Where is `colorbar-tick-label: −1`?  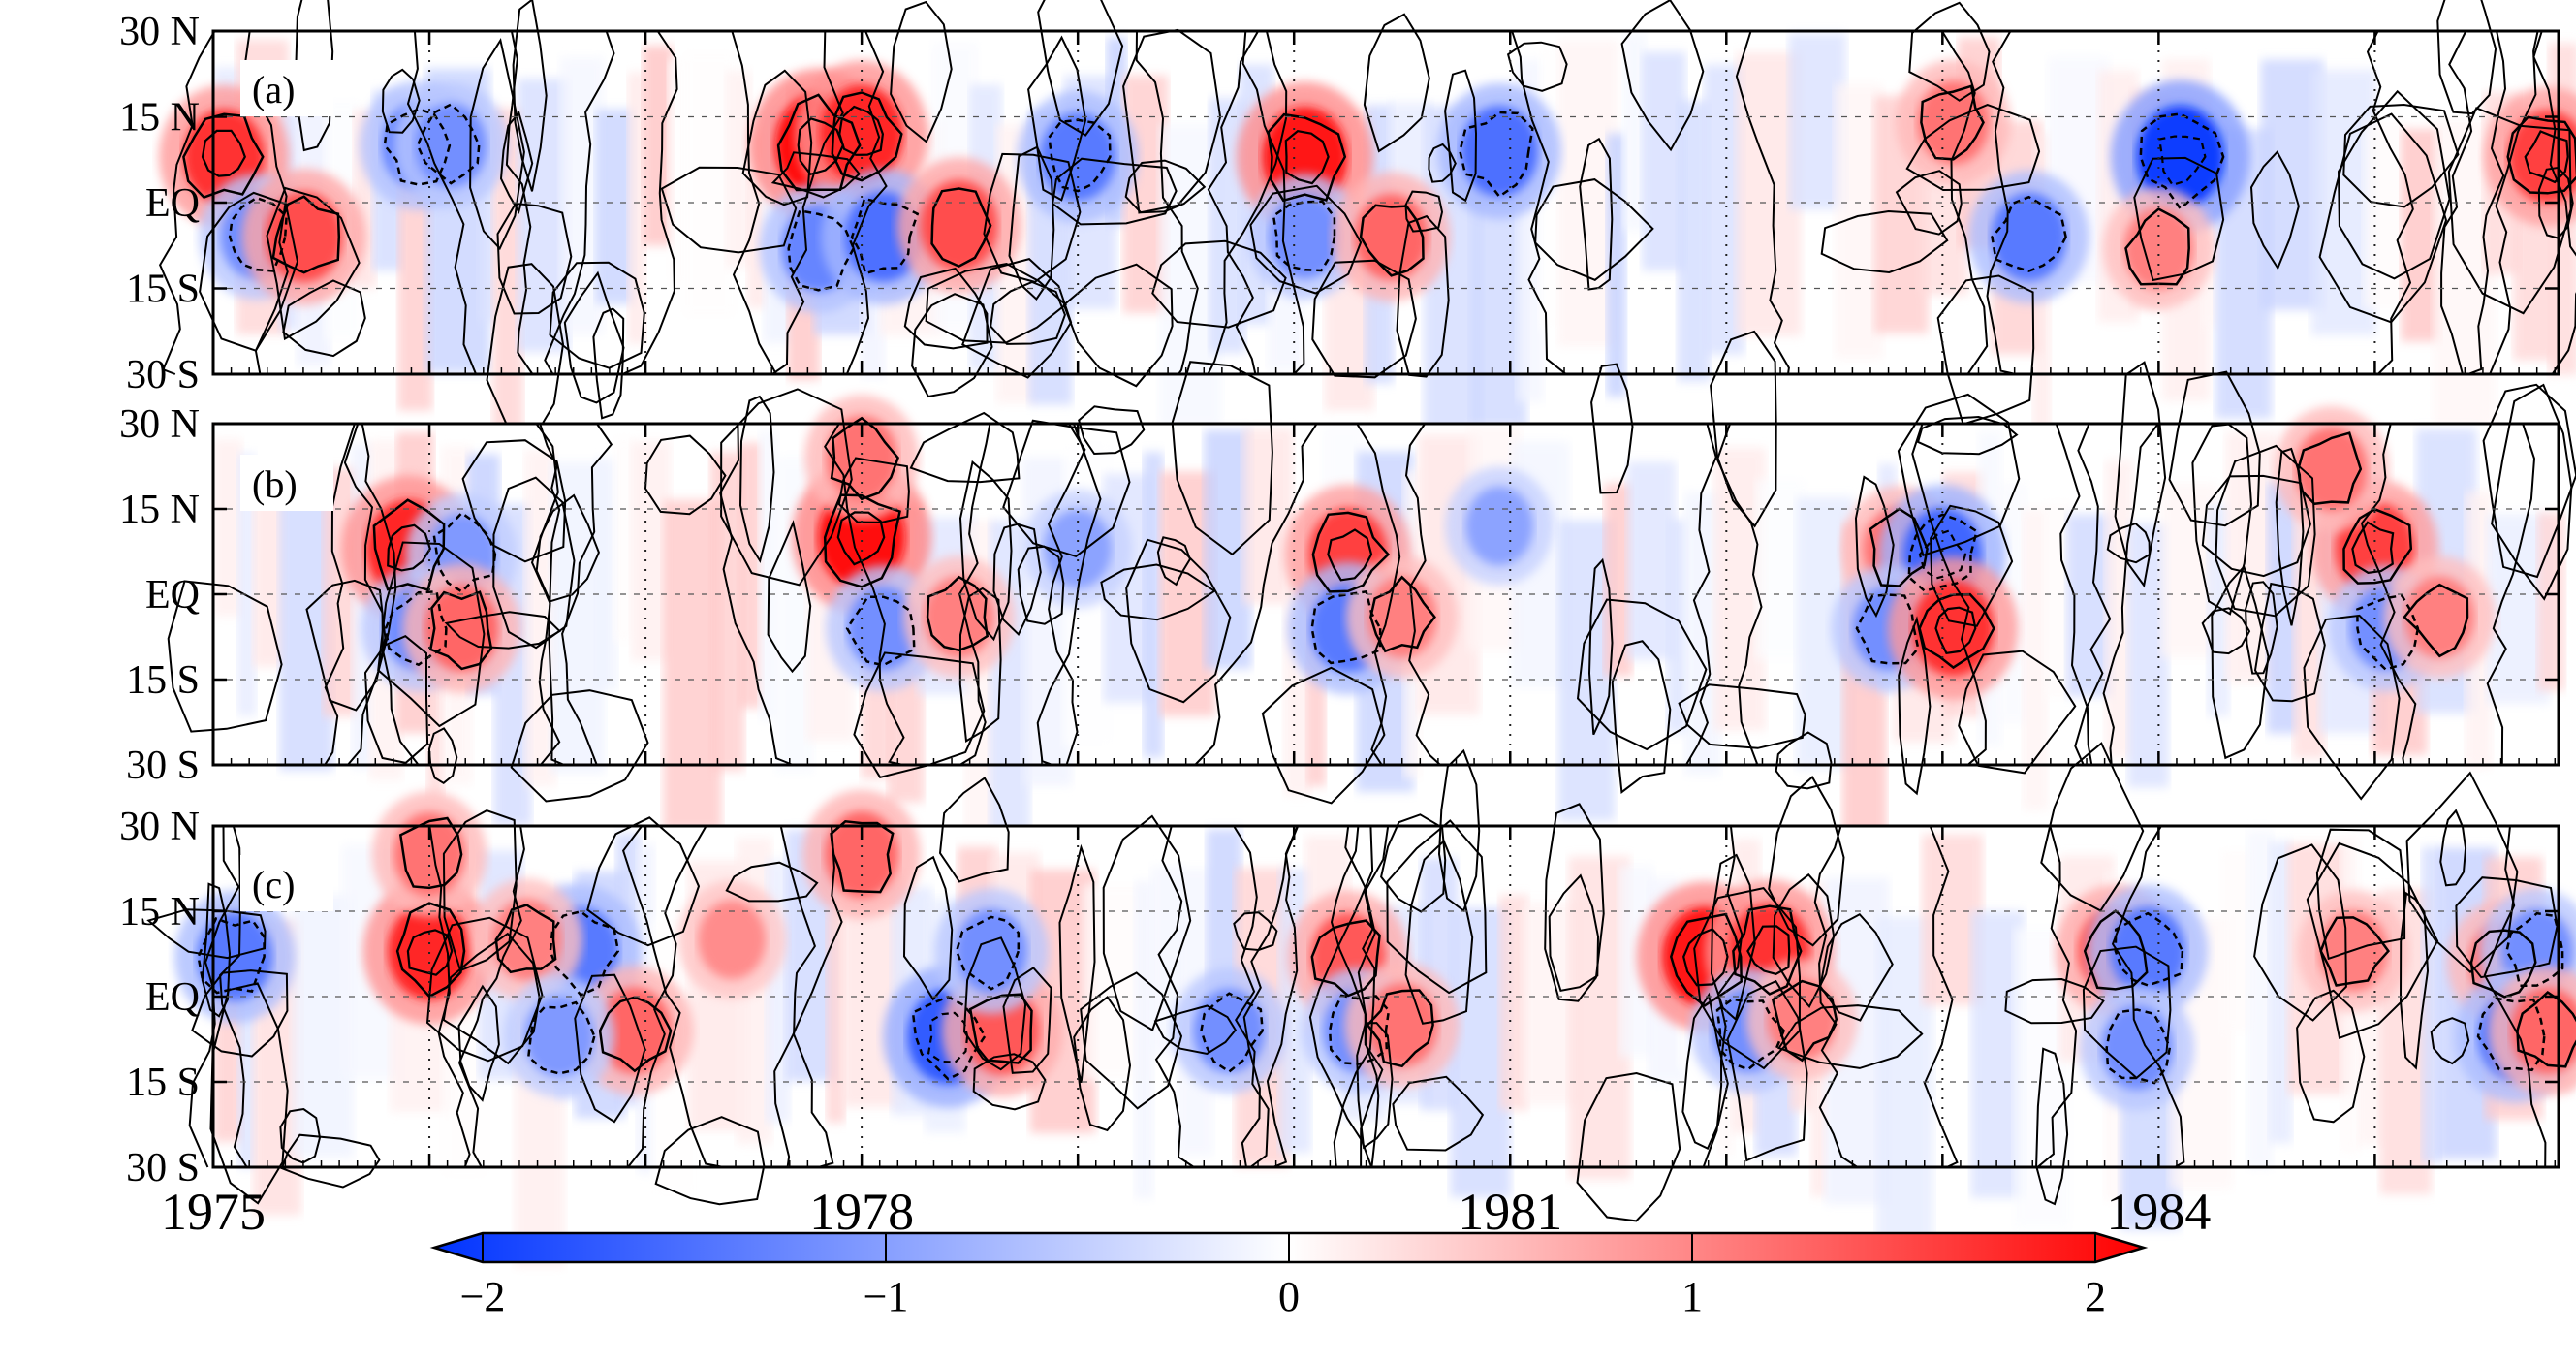 colorbar-tick-label: −1 is located at coordinates (886, 1296).